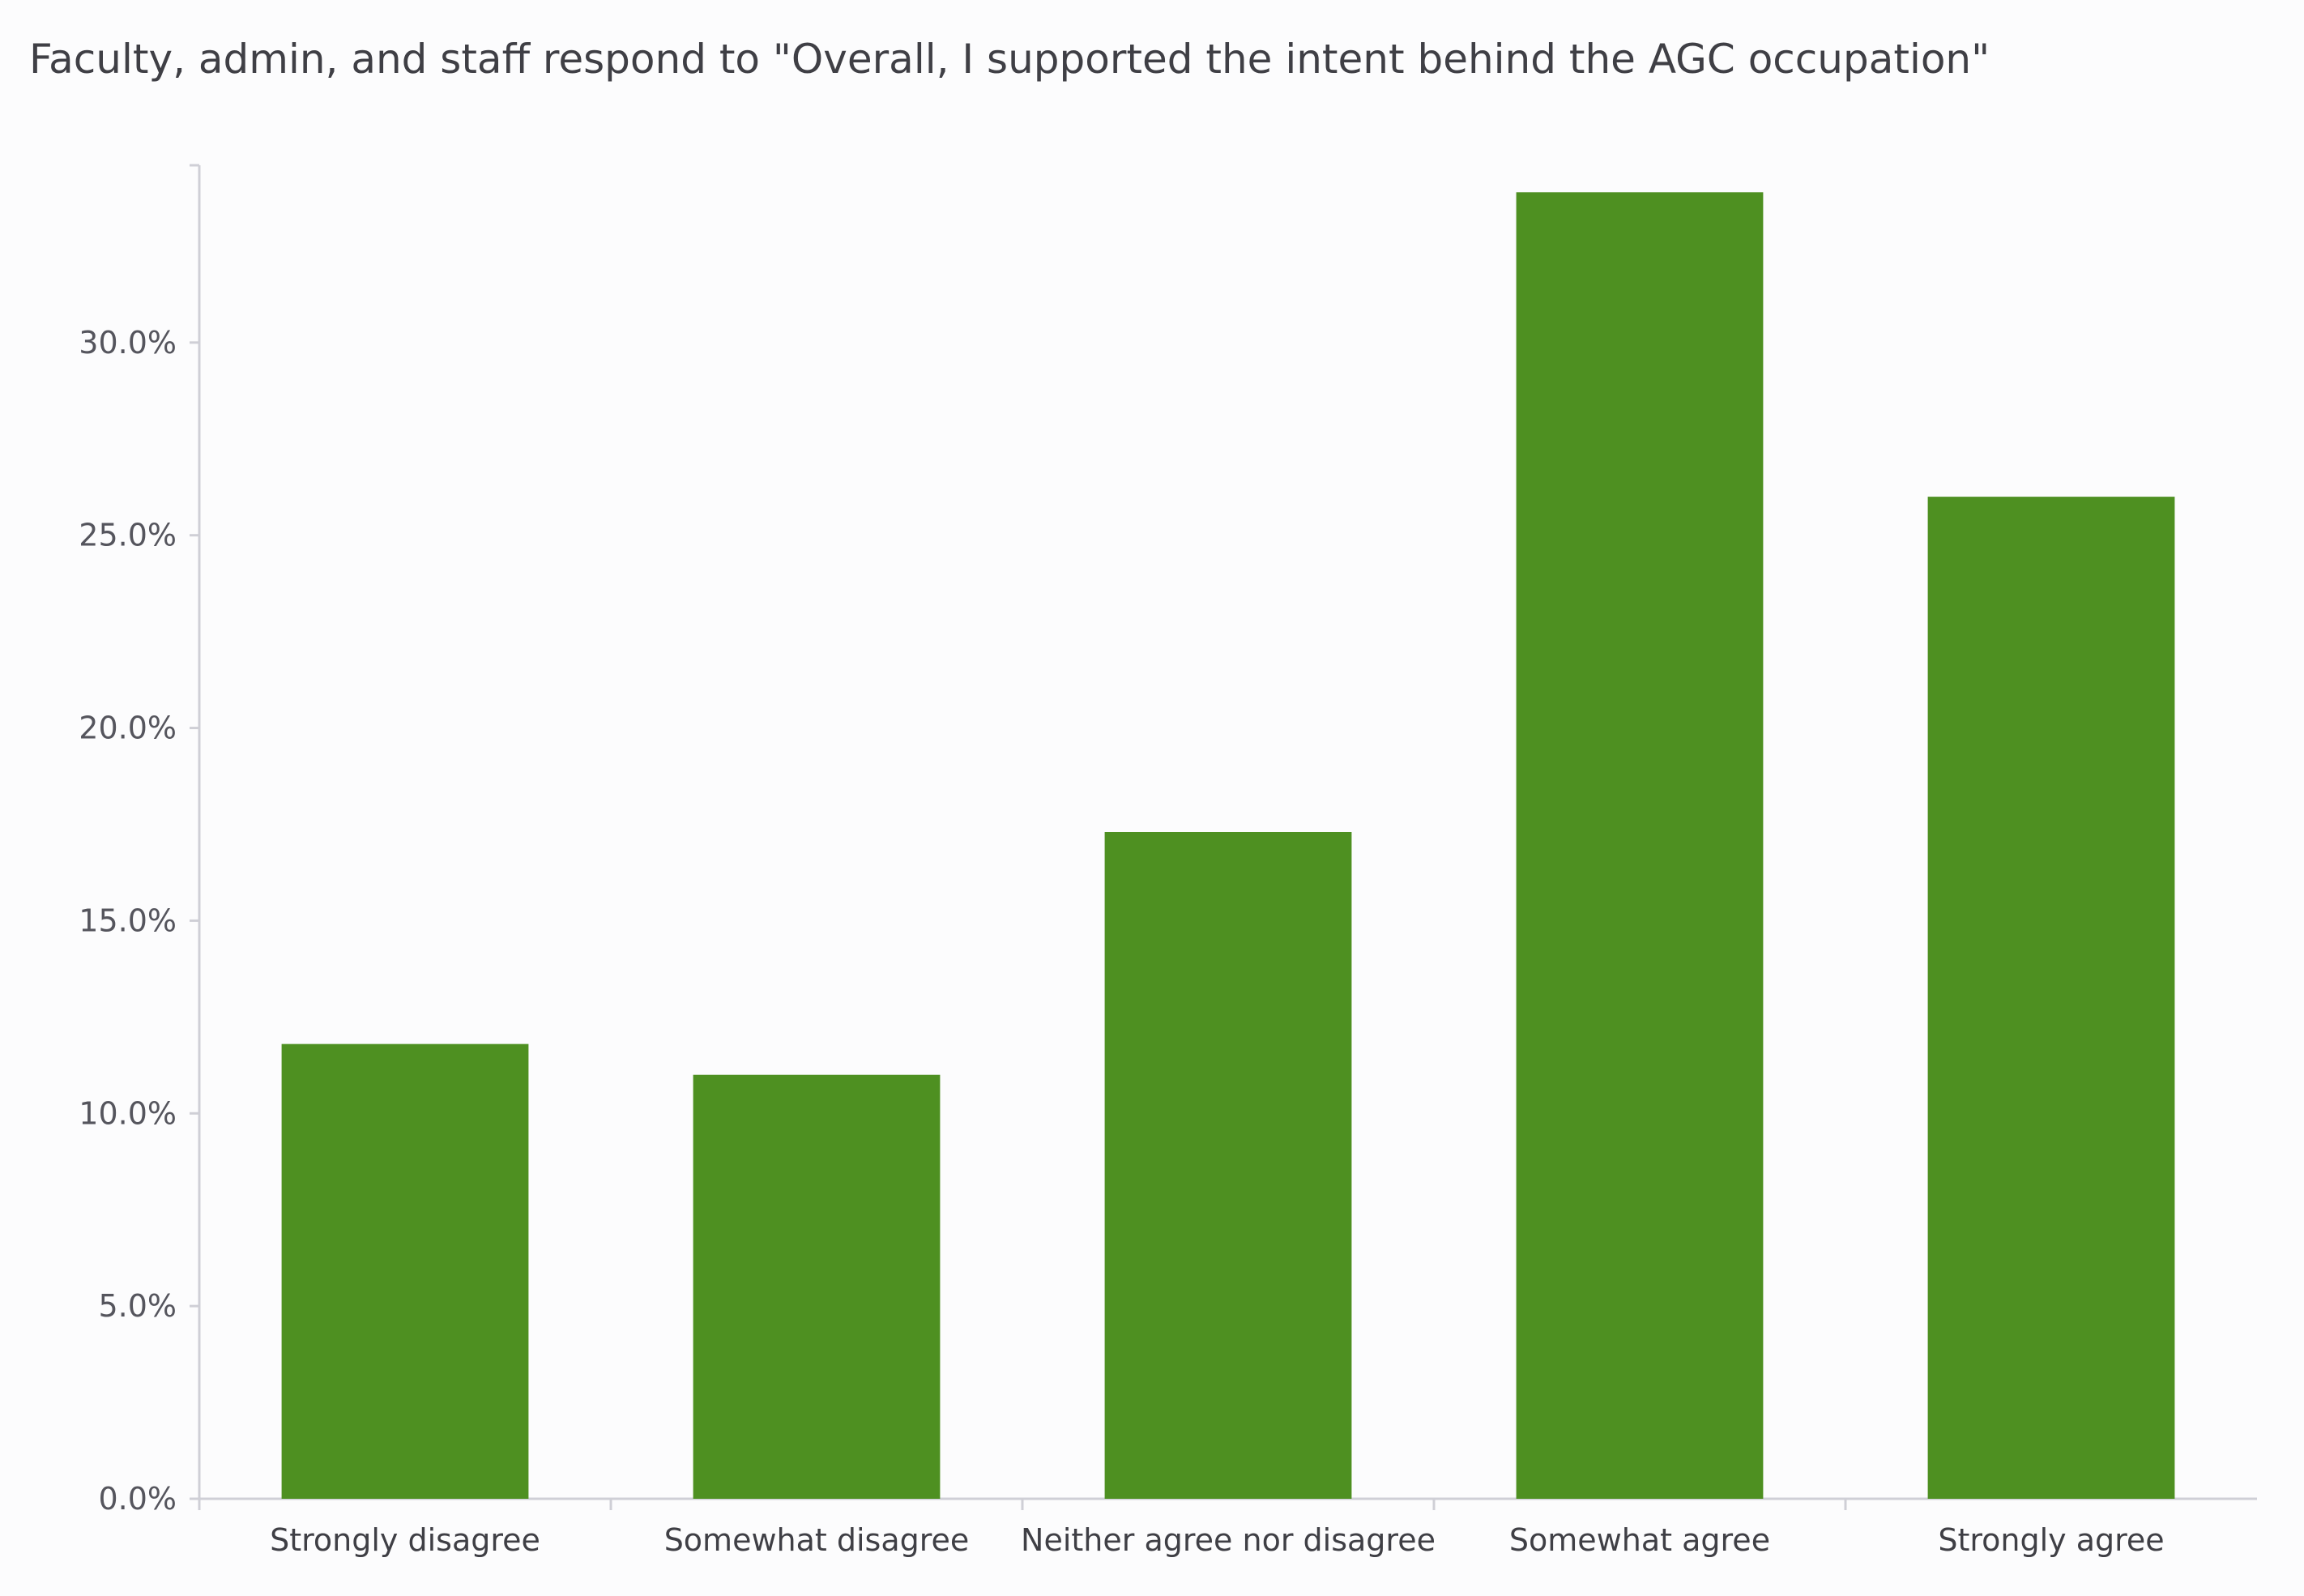 This screenshot has height=1596, width=2304. Describe the element at coordinates (1639, 1540) in the screenshot. I see `x-tick-label: Somewhat agree` at that location.